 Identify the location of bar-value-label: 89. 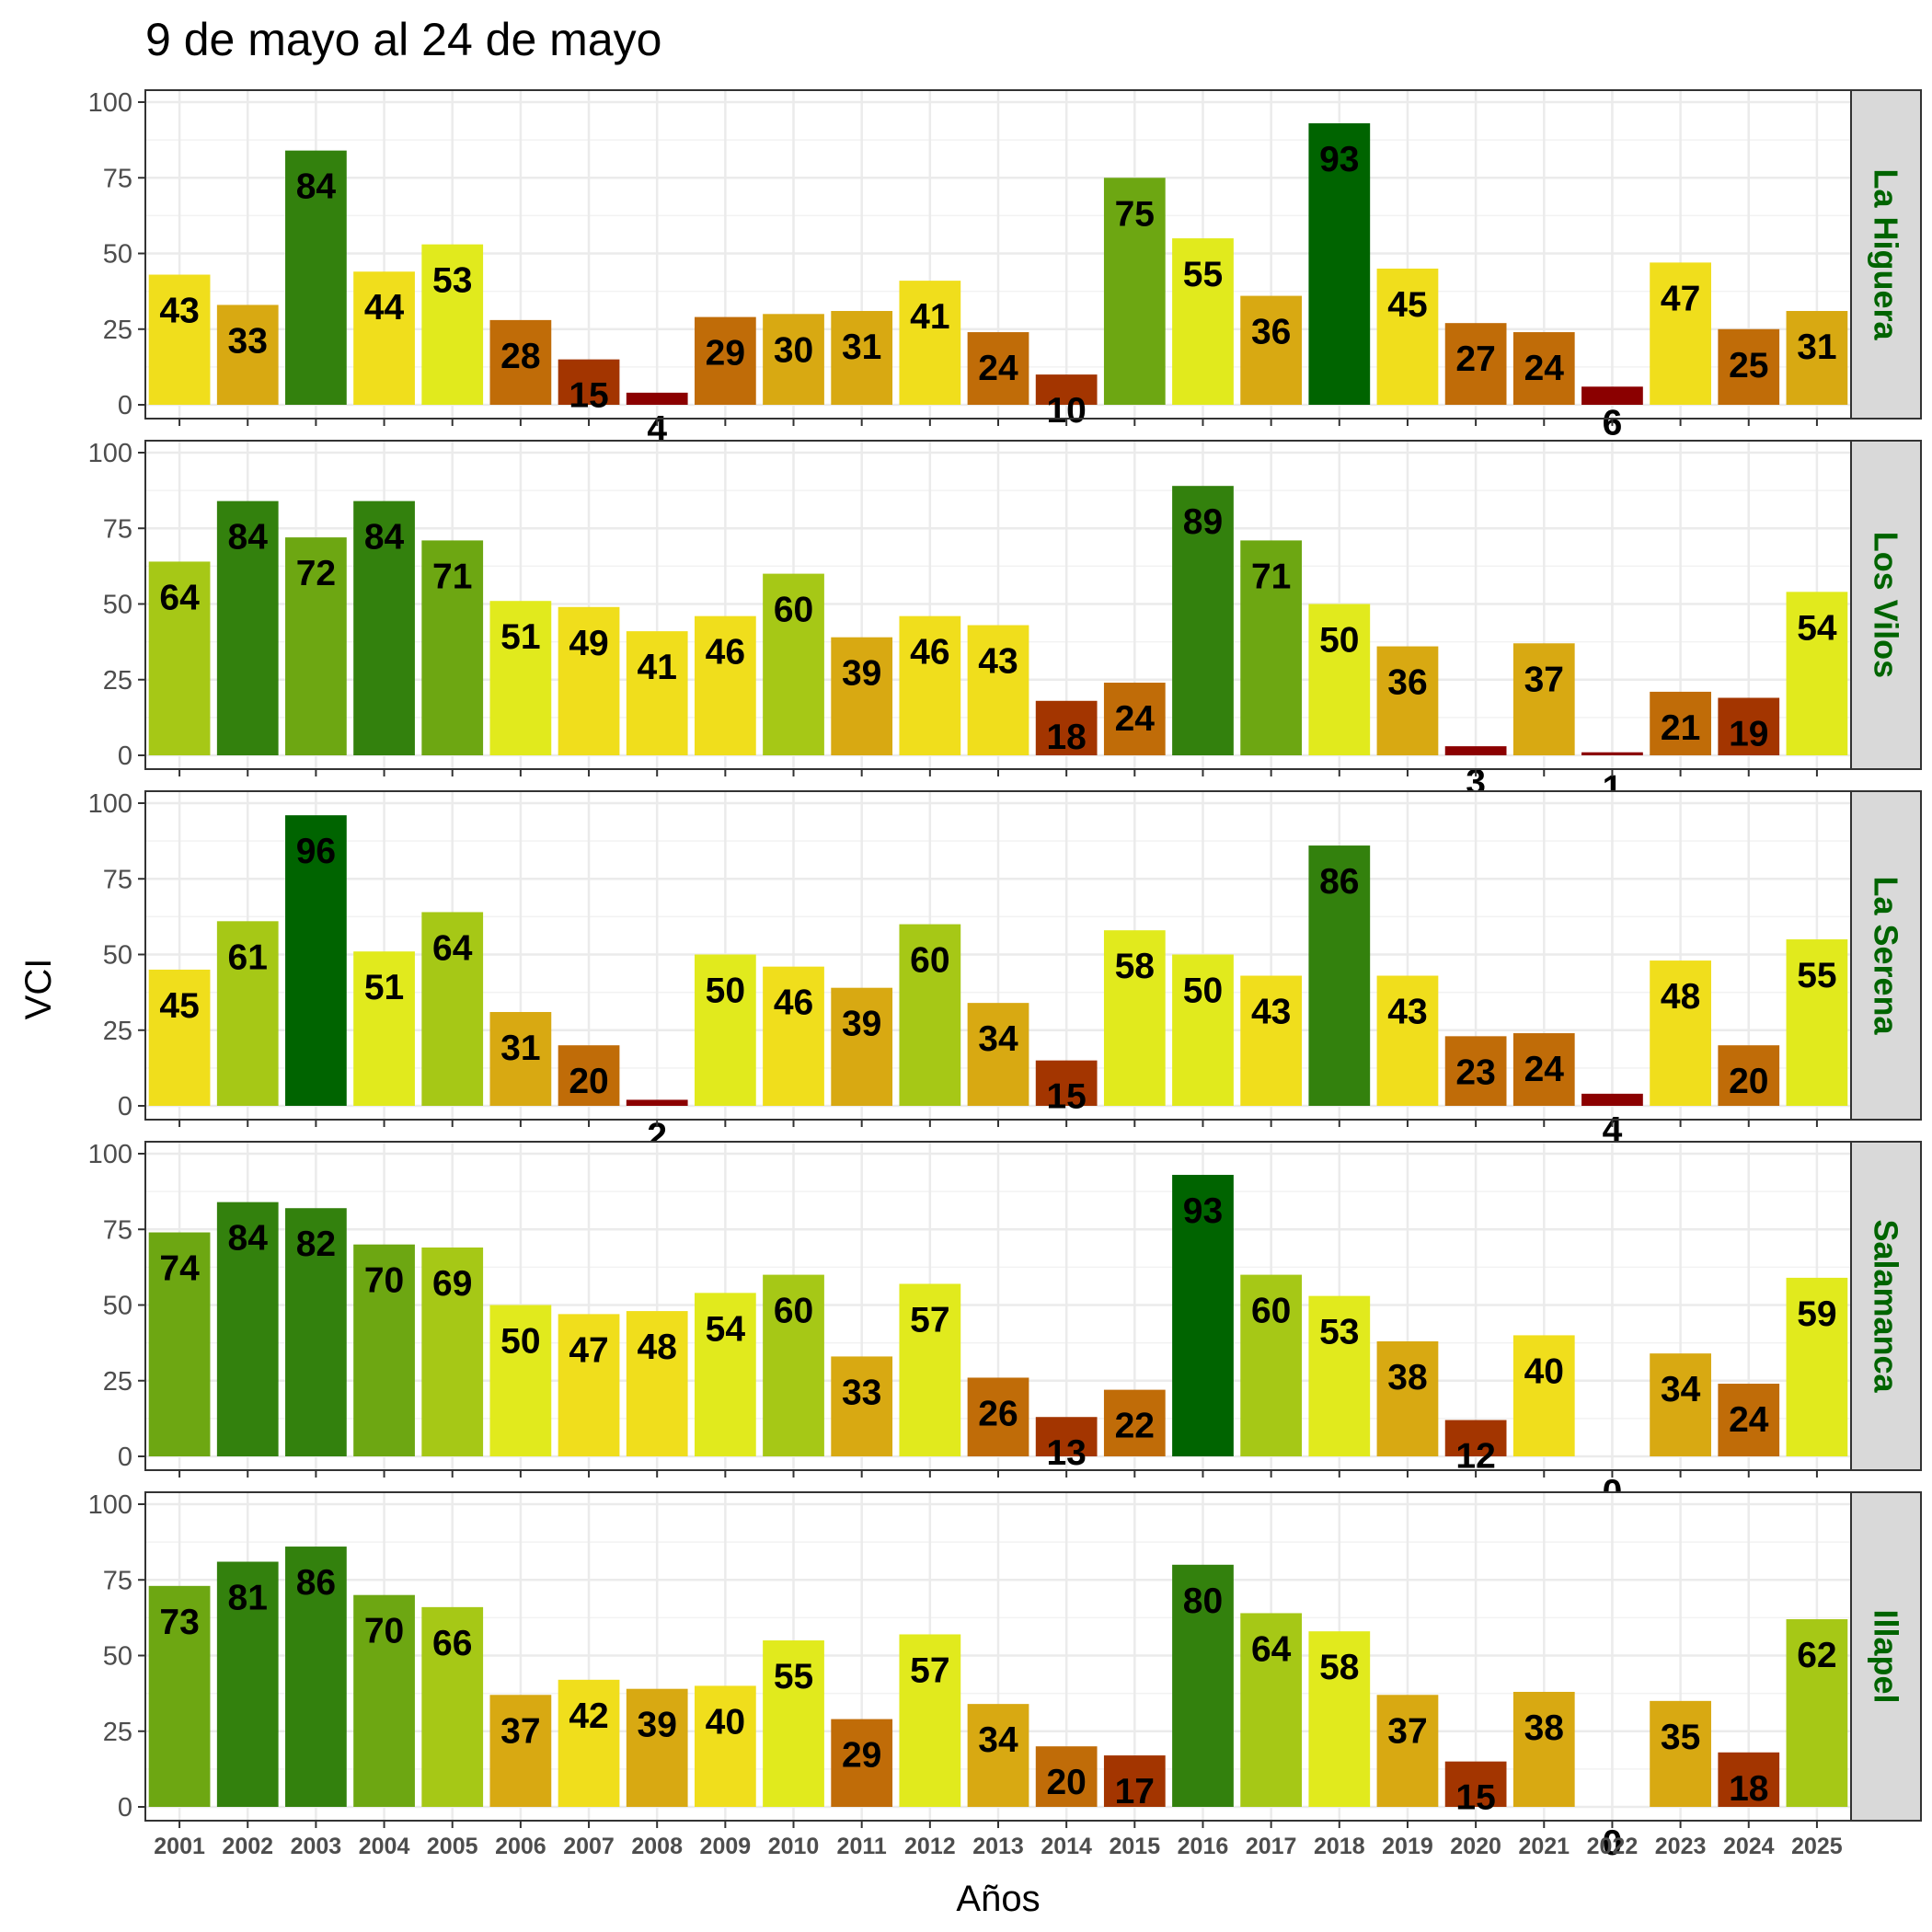
(1203, 522).